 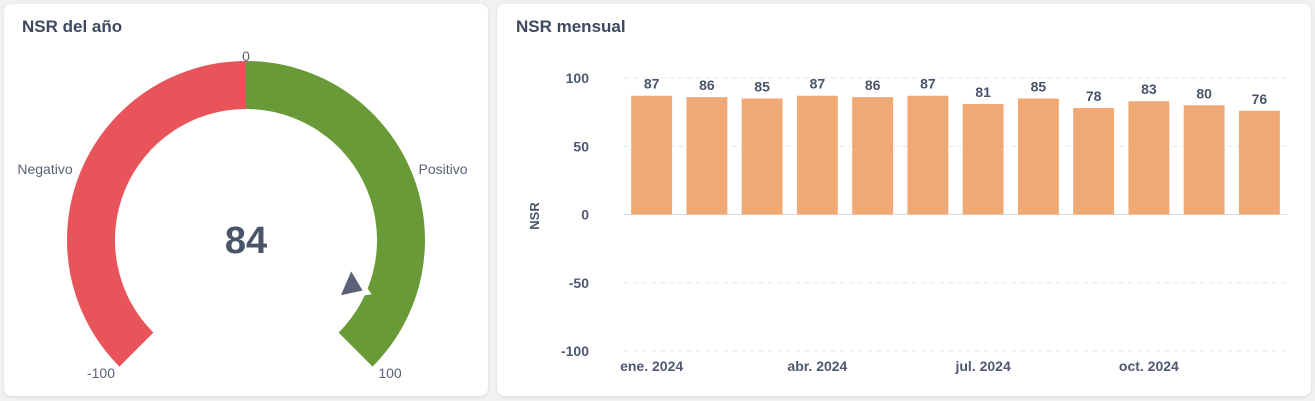 What do you see at coordinates (390, 373) in the screenshot?
I see `gauge-label-max: 100` at bounding box center [390, 373].